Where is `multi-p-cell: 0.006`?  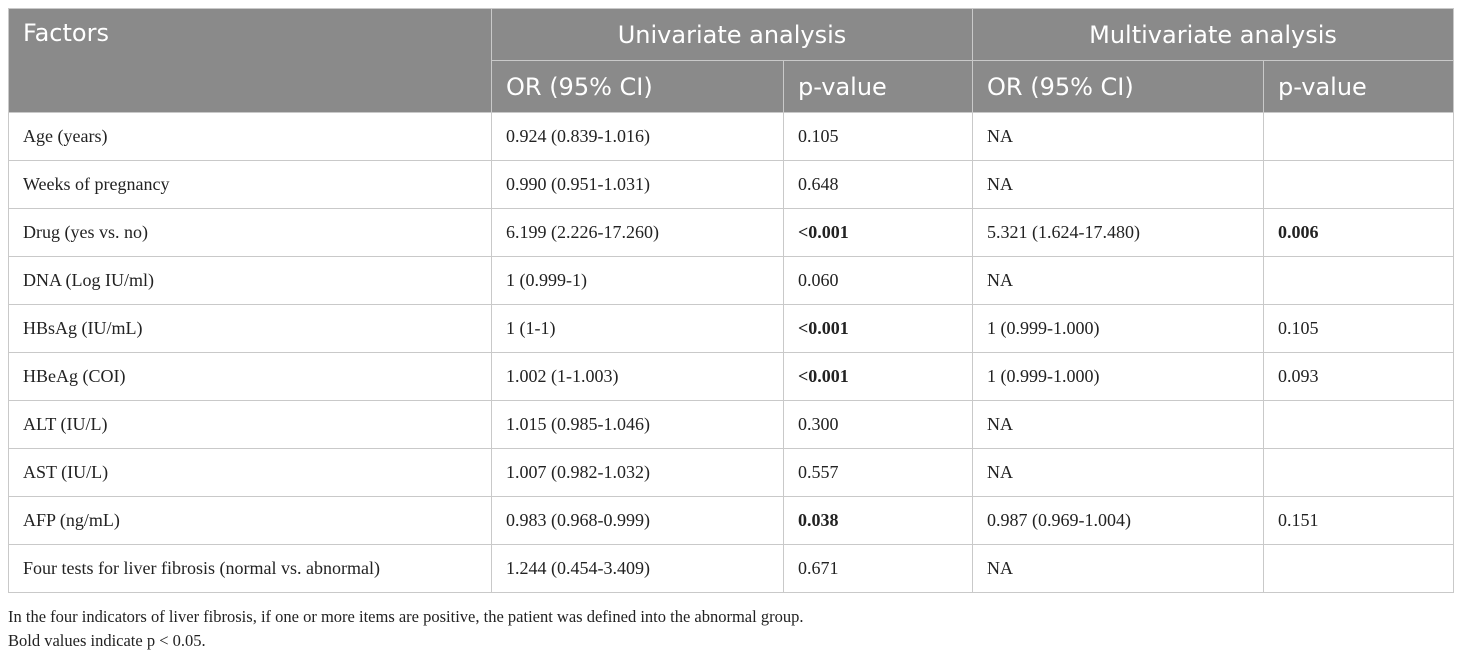 multi-p-cell: 0.006 is located at coordinates (1359, 232).